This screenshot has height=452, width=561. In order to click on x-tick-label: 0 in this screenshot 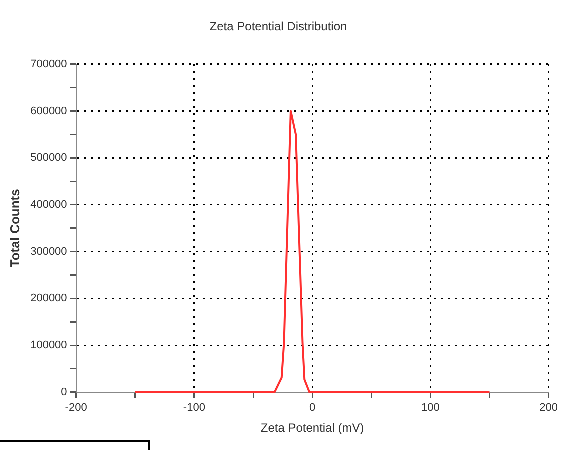, I will do `click(313, 408)`.